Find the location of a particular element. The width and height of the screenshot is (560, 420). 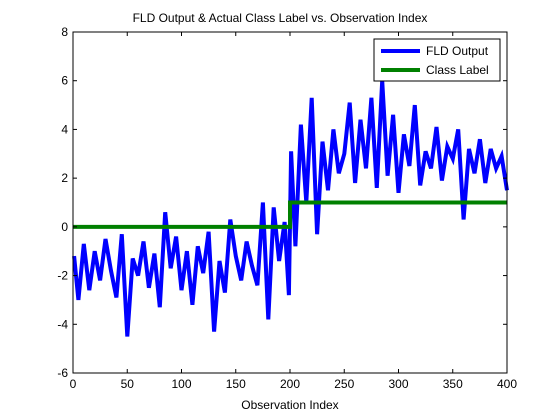

x-tick-label: 350 is located at coordinates (453, 384).